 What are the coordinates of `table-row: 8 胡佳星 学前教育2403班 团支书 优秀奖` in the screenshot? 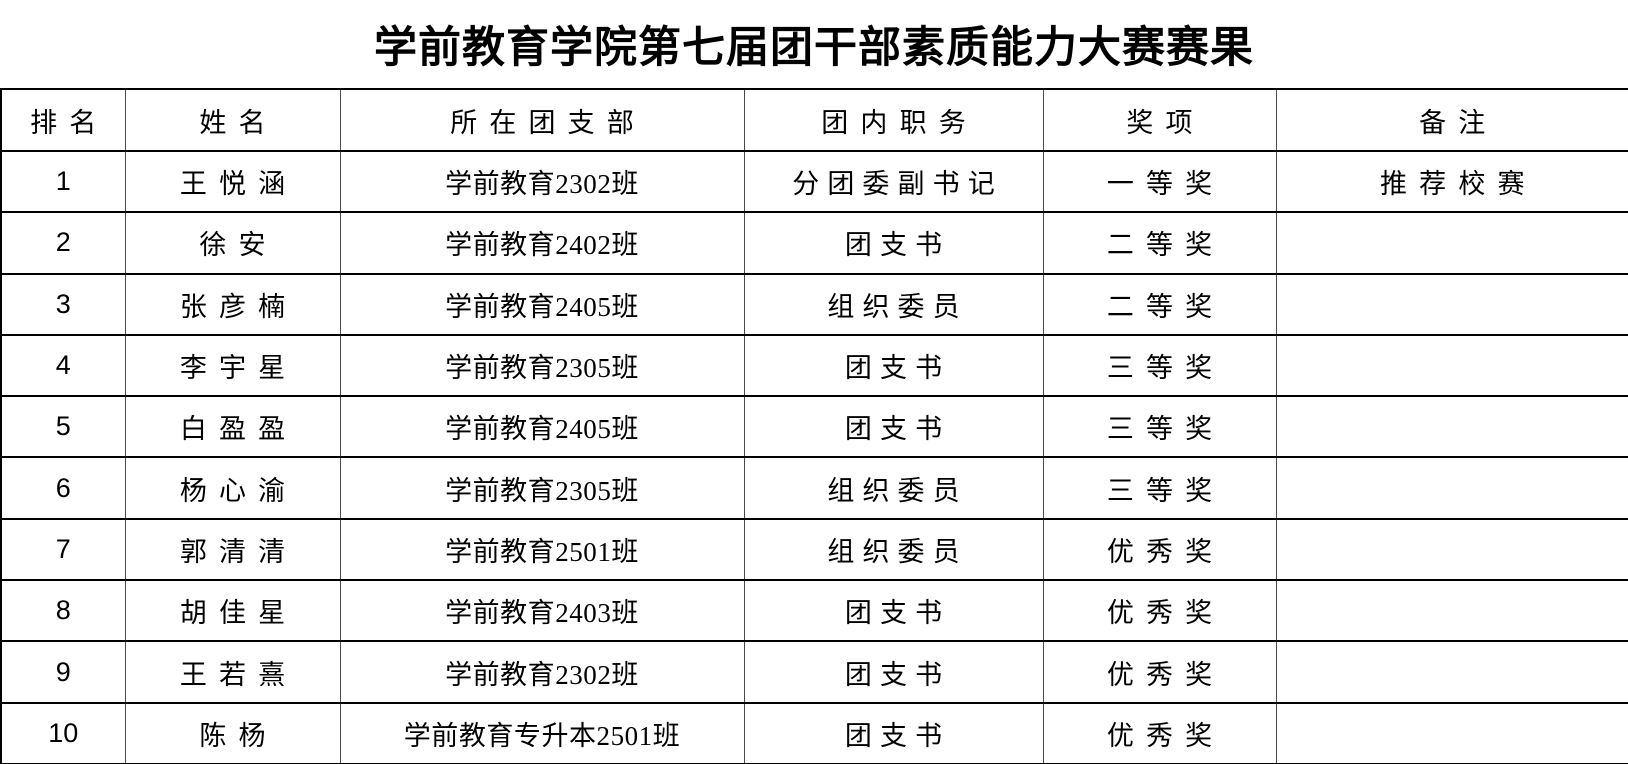 It's located at (814, 611).